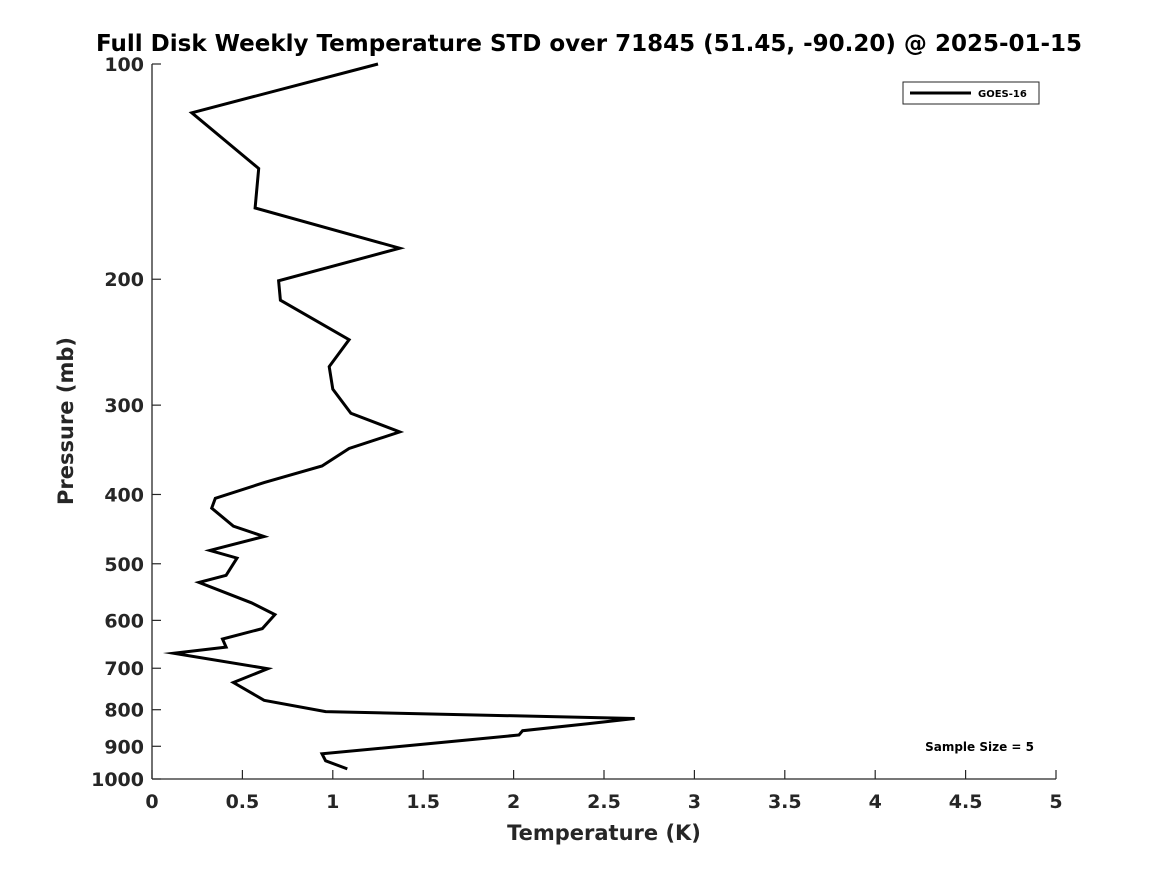  What do you see at coordinates (124, 621) in the screenshot?
I see `y-tick-label: 600` at bounding box center [124, 621].